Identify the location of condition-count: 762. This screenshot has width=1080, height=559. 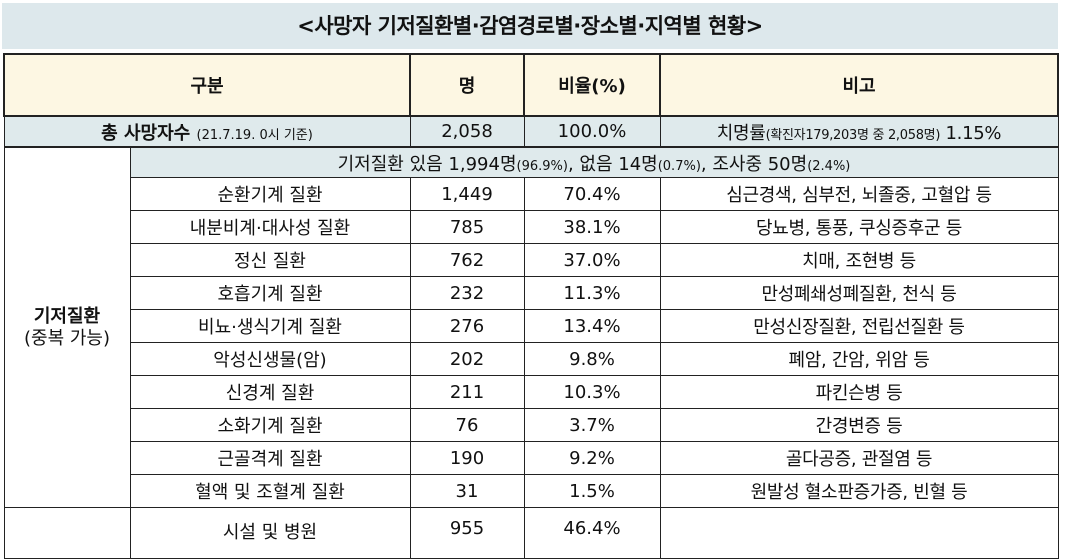
(467, 260).